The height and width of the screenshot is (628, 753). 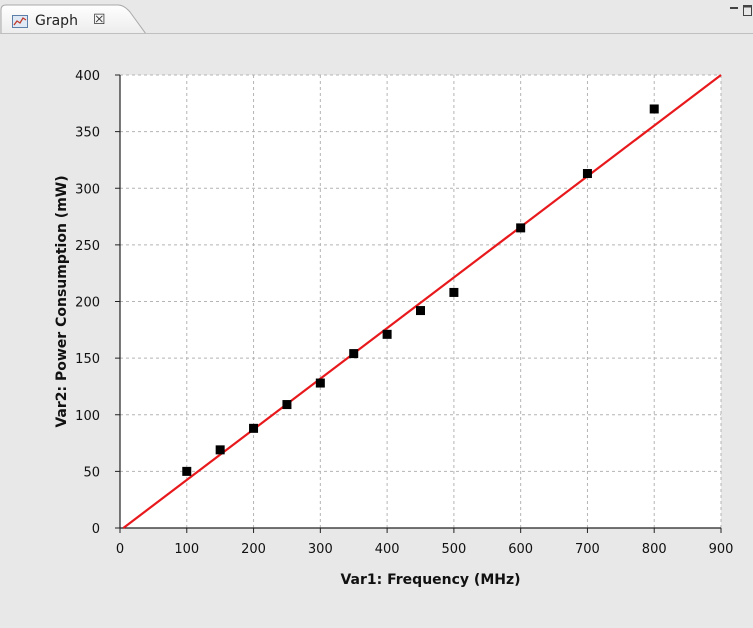 What do you see at coordinates (62, 301) in the screenshot?
I see `y-axis-title: Var2: Power Consumption (mW)` at bounding box center [62, 301].